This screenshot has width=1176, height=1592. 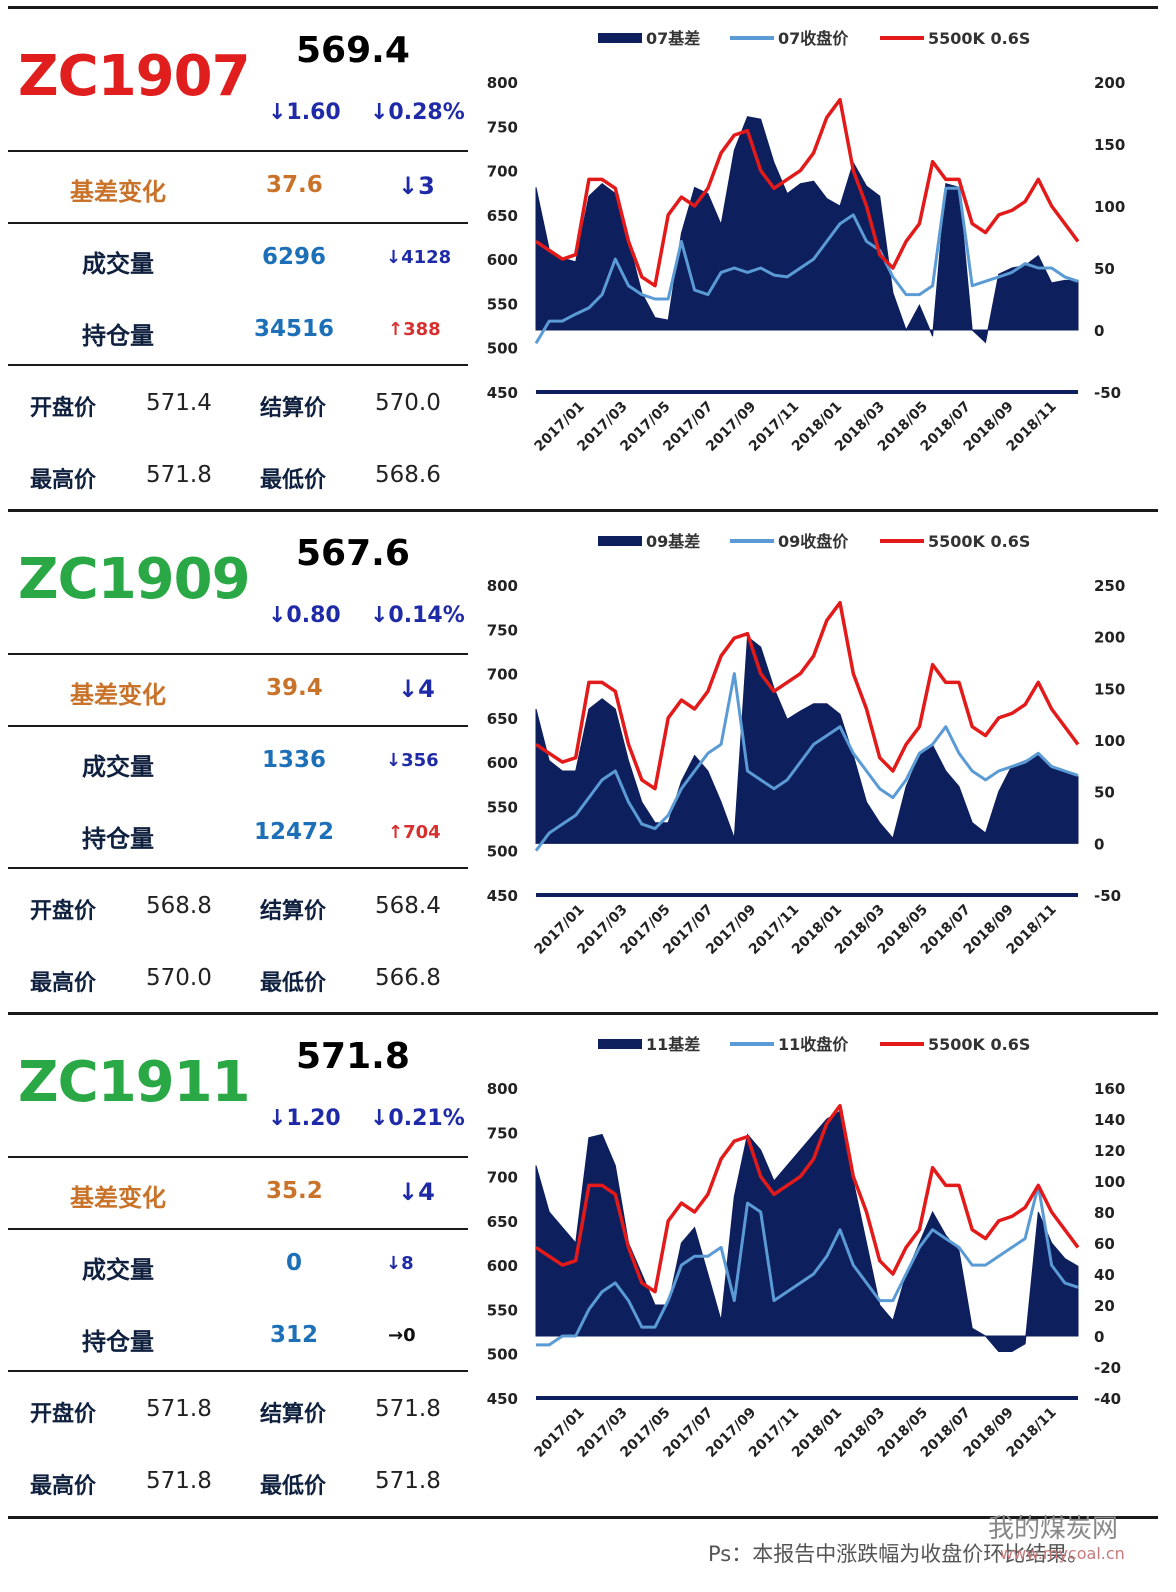 I want to click on open-interest-change: ↑388, so click(x=414, y=329).